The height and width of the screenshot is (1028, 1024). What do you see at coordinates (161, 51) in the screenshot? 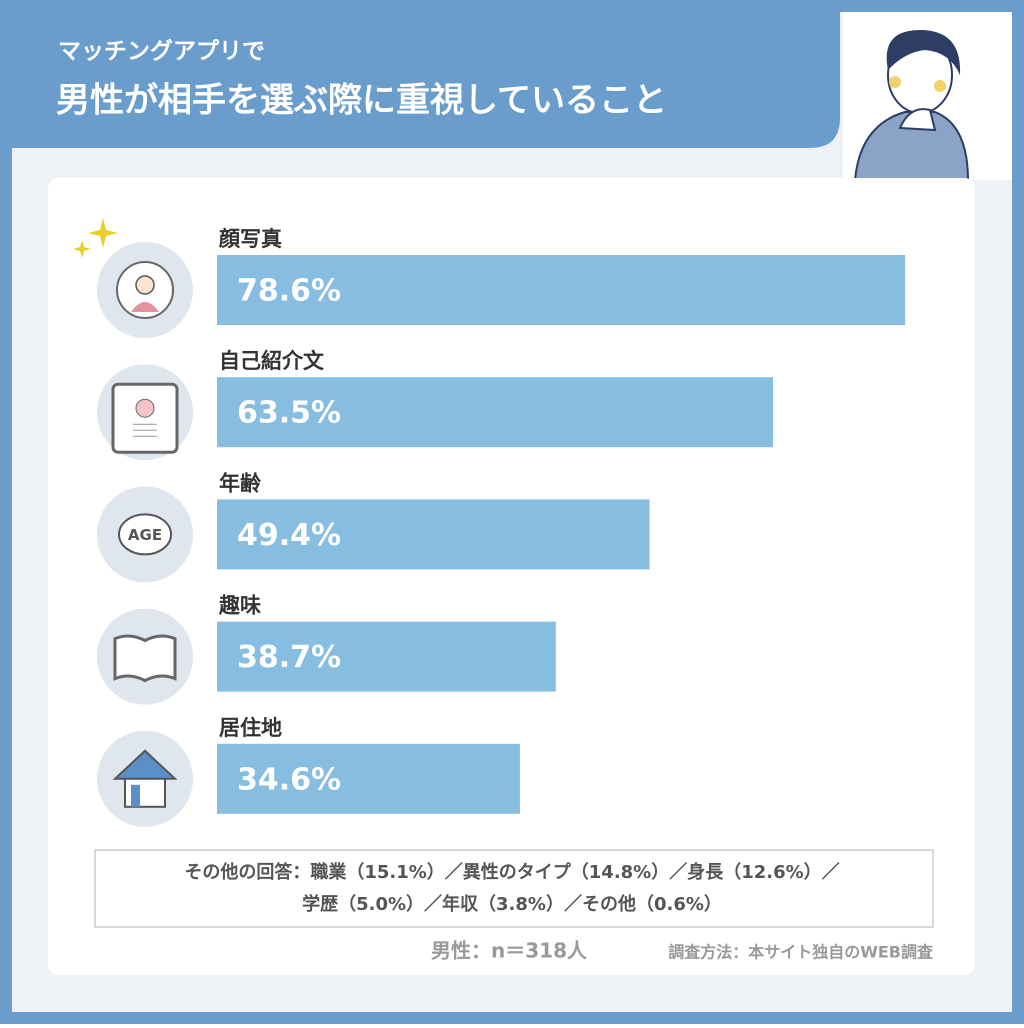
I see `subtitle: マッチングアプリで` at bounding box center [161, 51].